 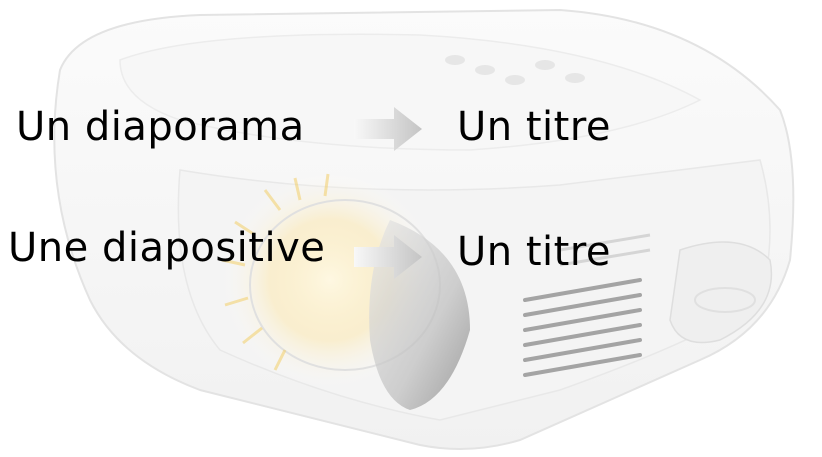 What do you see at coordinates (167, 248) in the screenshot?
I see `row2-left-text: Une diapositive` at bounding box center [167, 248].